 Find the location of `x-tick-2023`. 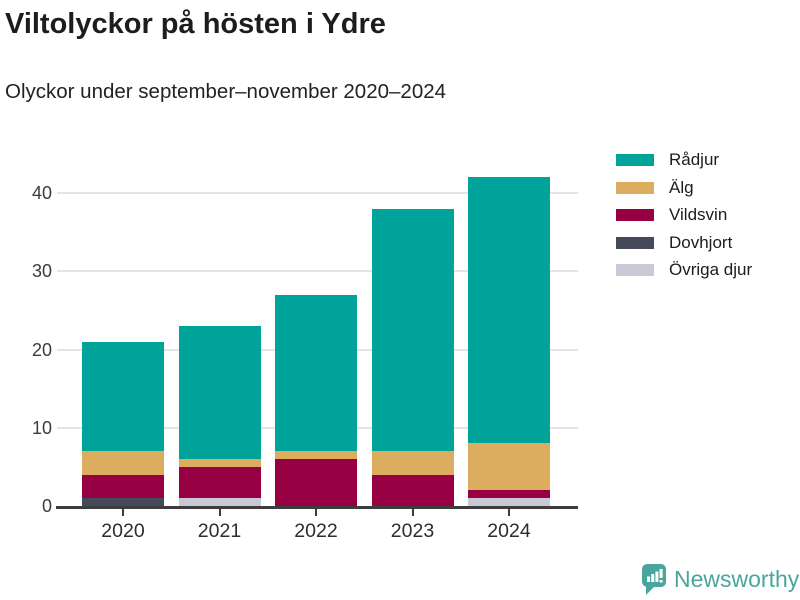

x-tick-2023 is located at coordinates (412, 512).